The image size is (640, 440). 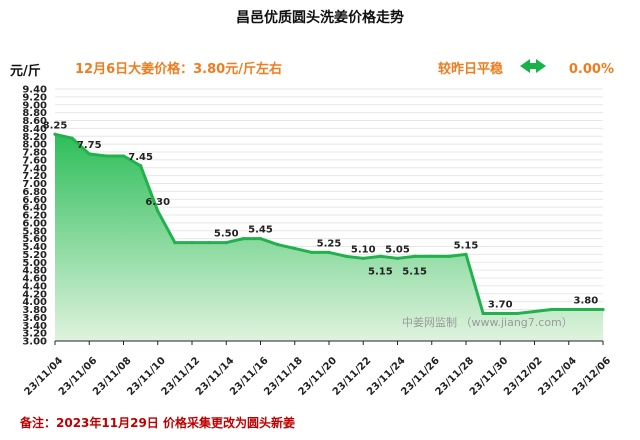 I want to click on data-label: 5.25, so click(x=329, y=243).